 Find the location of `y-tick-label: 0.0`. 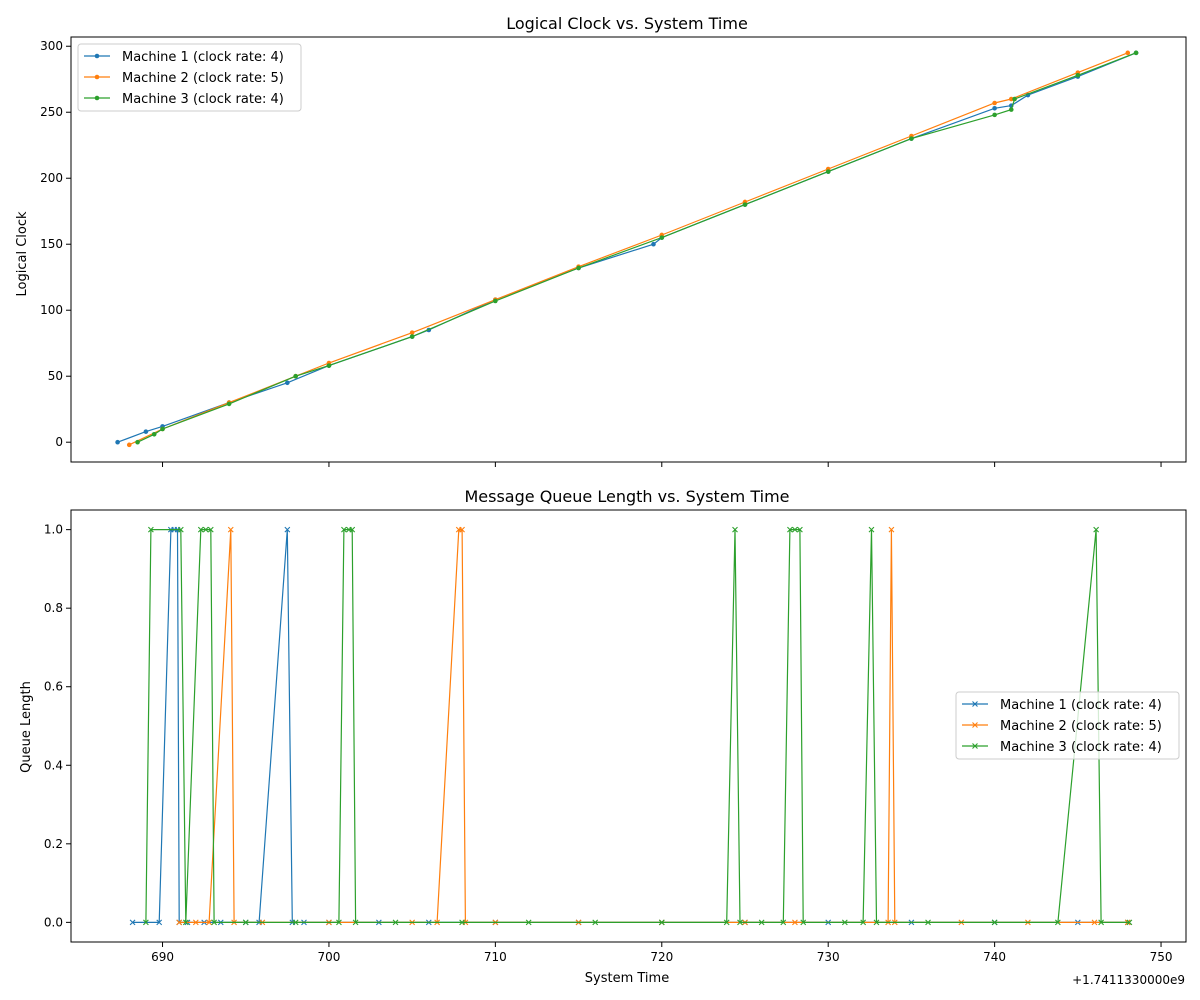

y-tick-label: 0.0 is located at coordinates (53, 922).